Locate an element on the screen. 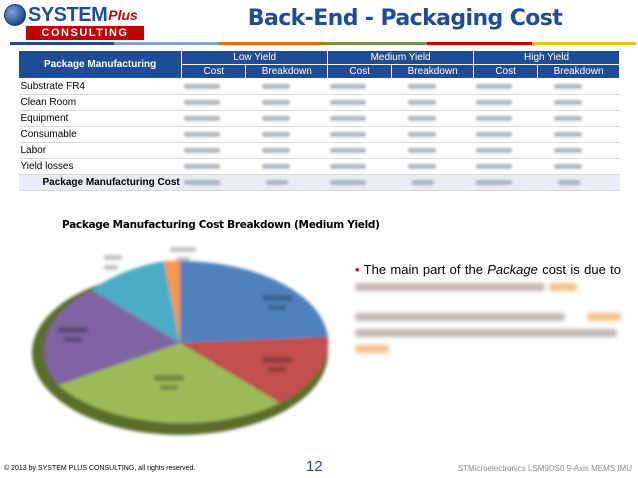 This screenshot has height=478, width=638. header-low-yield: Low Yield is located at coordinates (255, 57).